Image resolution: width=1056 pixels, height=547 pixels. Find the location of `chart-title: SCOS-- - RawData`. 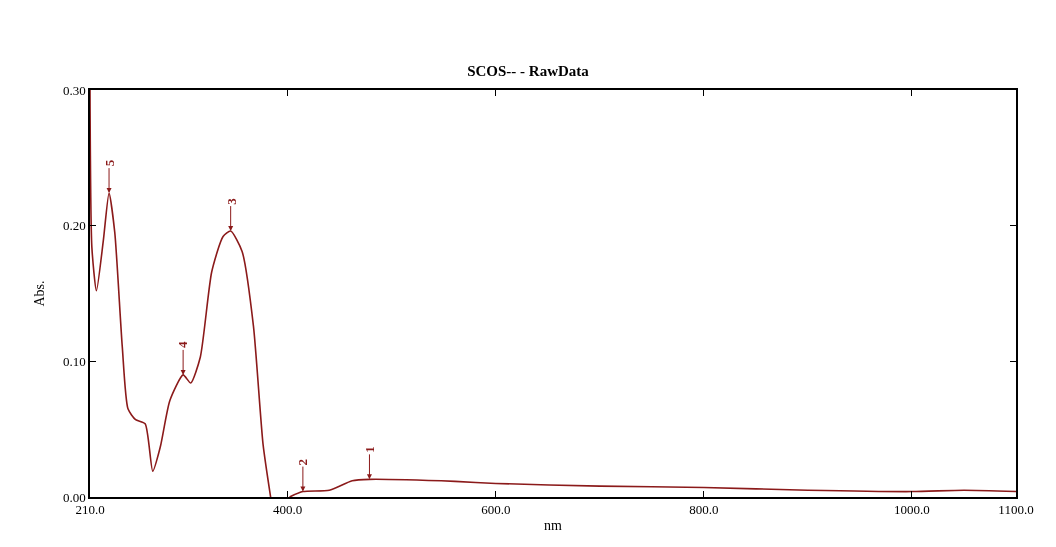

chart-title: SCOS-- - RawData is located at coordinates (528, 71).